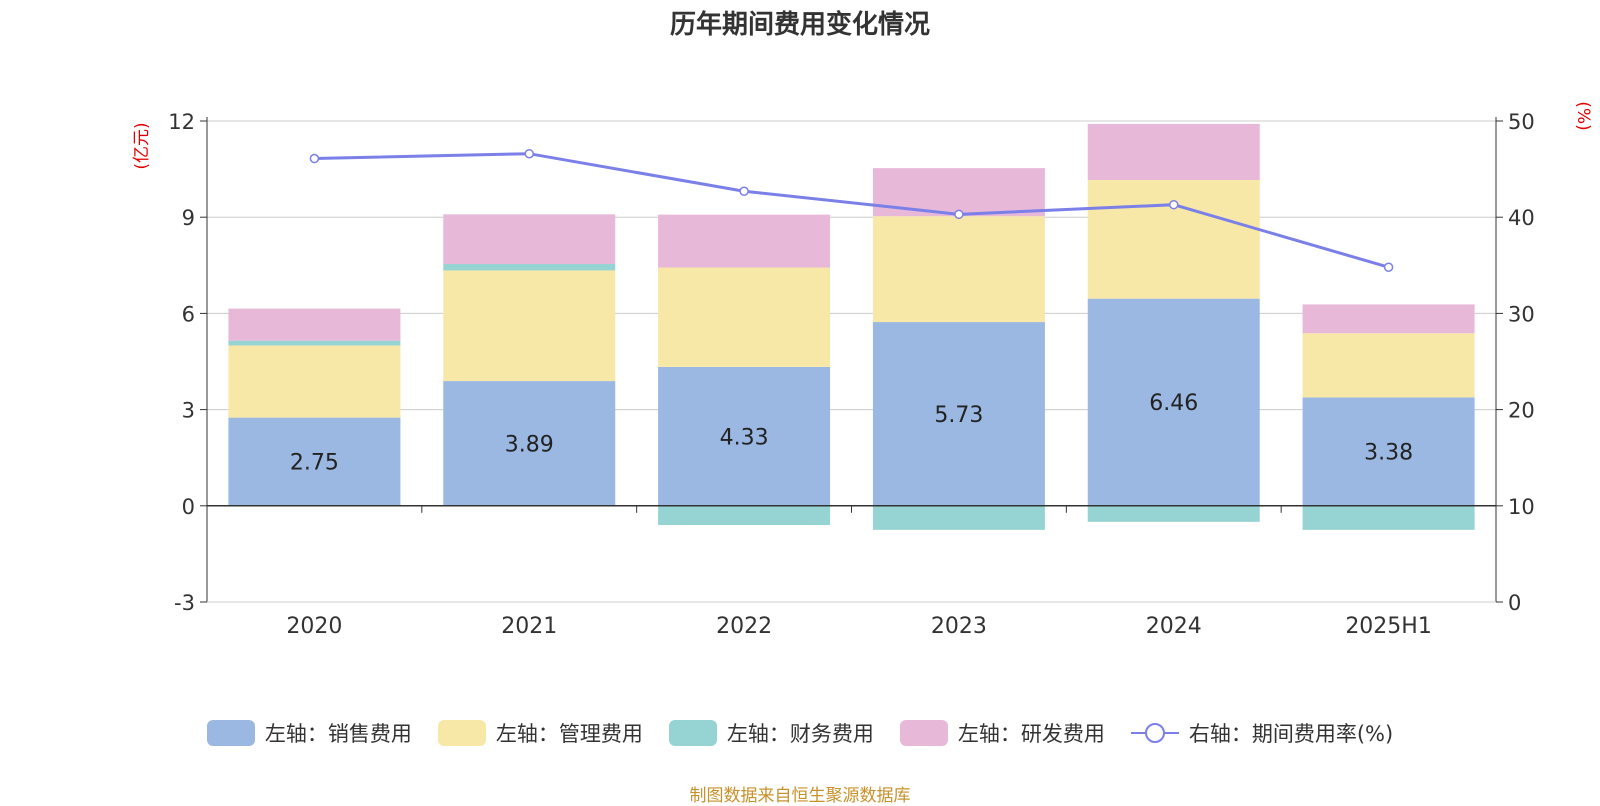  I want to click on x-tick-label: 2024, so click(1174, 626).